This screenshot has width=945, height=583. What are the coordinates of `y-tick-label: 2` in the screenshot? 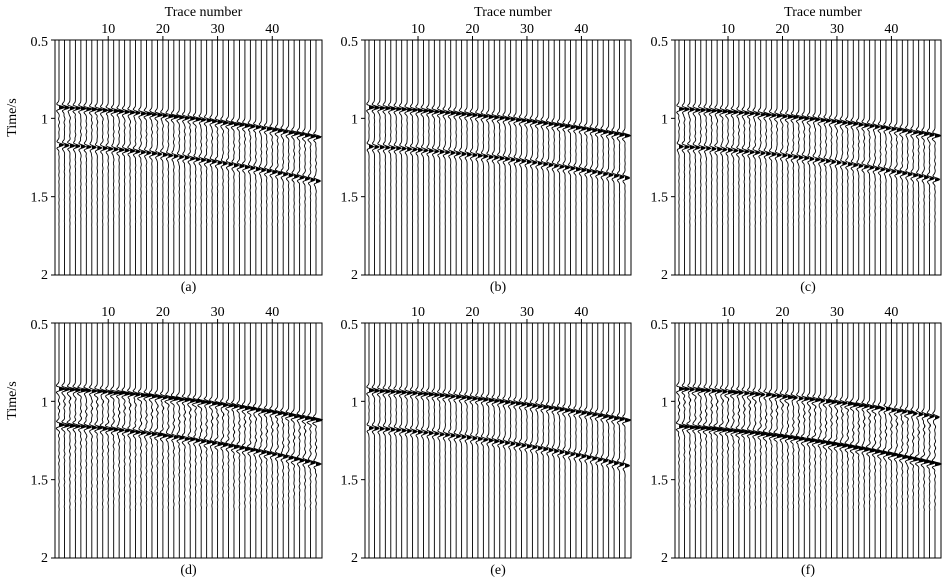 It's located at (664, 558).